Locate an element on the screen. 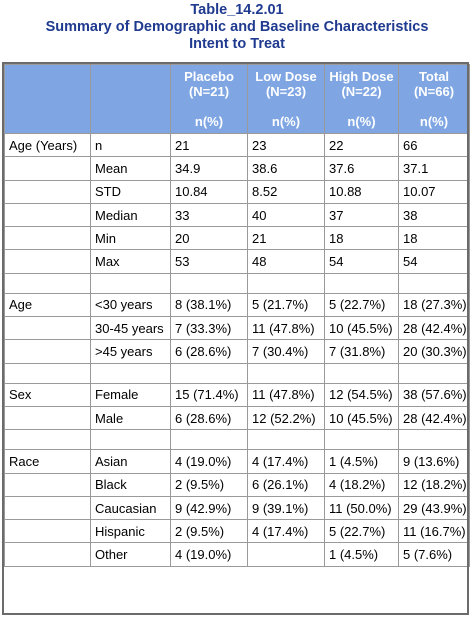 This screenshot has width=474, height=620. table-cell: 10 (45.5%) is located at coordinates (361, 418).